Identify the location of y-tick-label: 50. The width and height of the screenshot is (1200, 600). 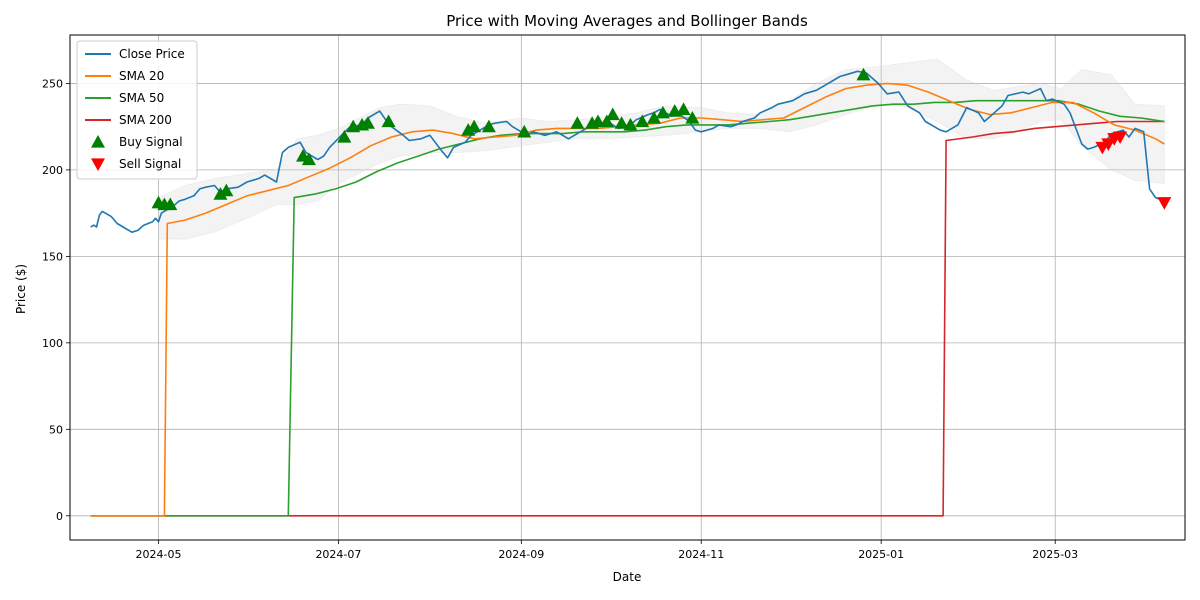
(56, 429).